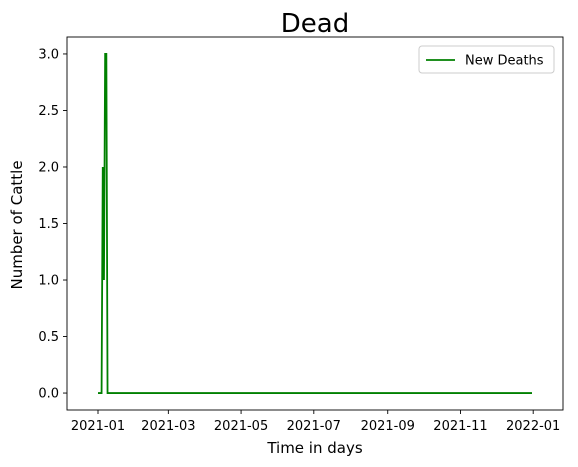 The image size is (578, 467). I want to click on chart-title: Dead, so click(315, 24).